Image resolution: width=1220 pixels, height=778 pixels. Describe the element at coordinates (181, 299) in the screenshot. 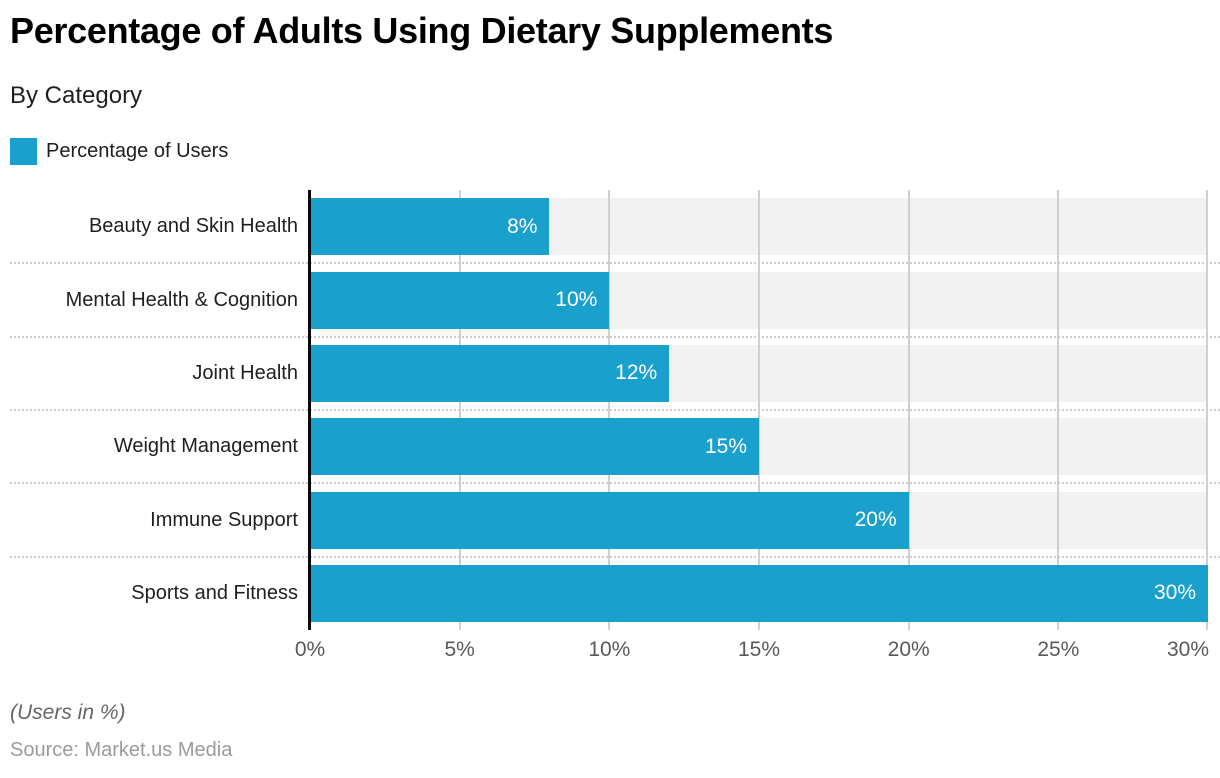

I see `category-label: Mental Health & Cognition` at that location.